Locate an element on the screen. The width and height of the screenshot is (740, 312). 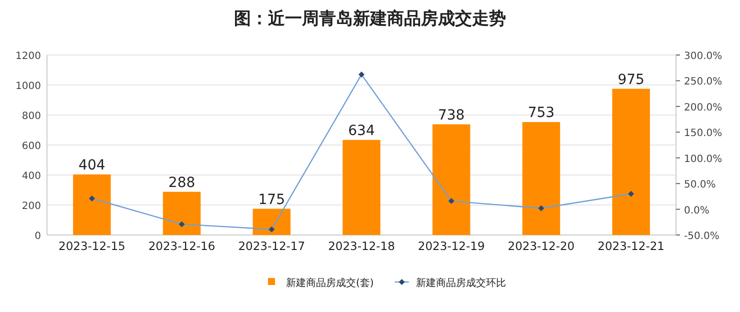
y2-tick-label: 50.0% is located at coordinates (700, 185).